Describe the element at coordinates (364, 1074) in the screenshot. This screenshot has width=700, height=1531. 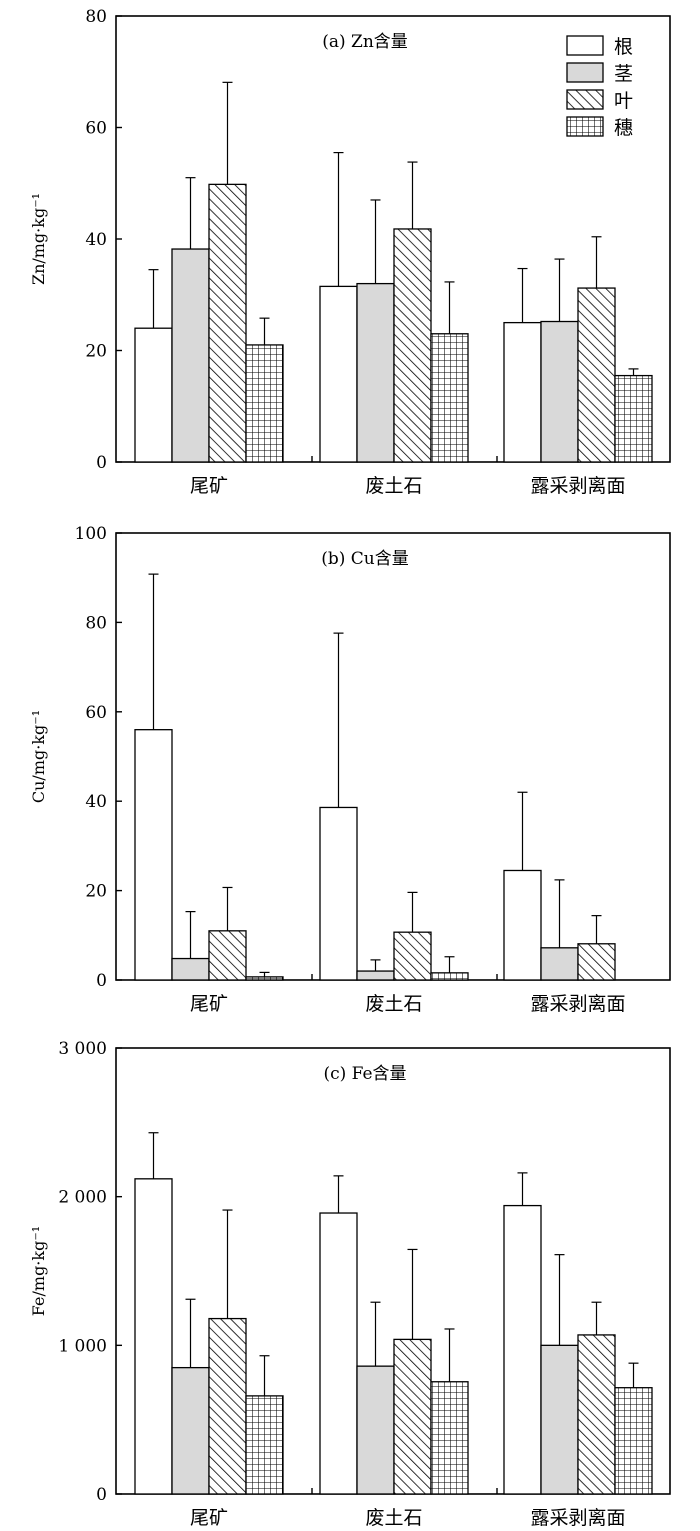
I see `chart-title: (c) Fe含量` at that location.